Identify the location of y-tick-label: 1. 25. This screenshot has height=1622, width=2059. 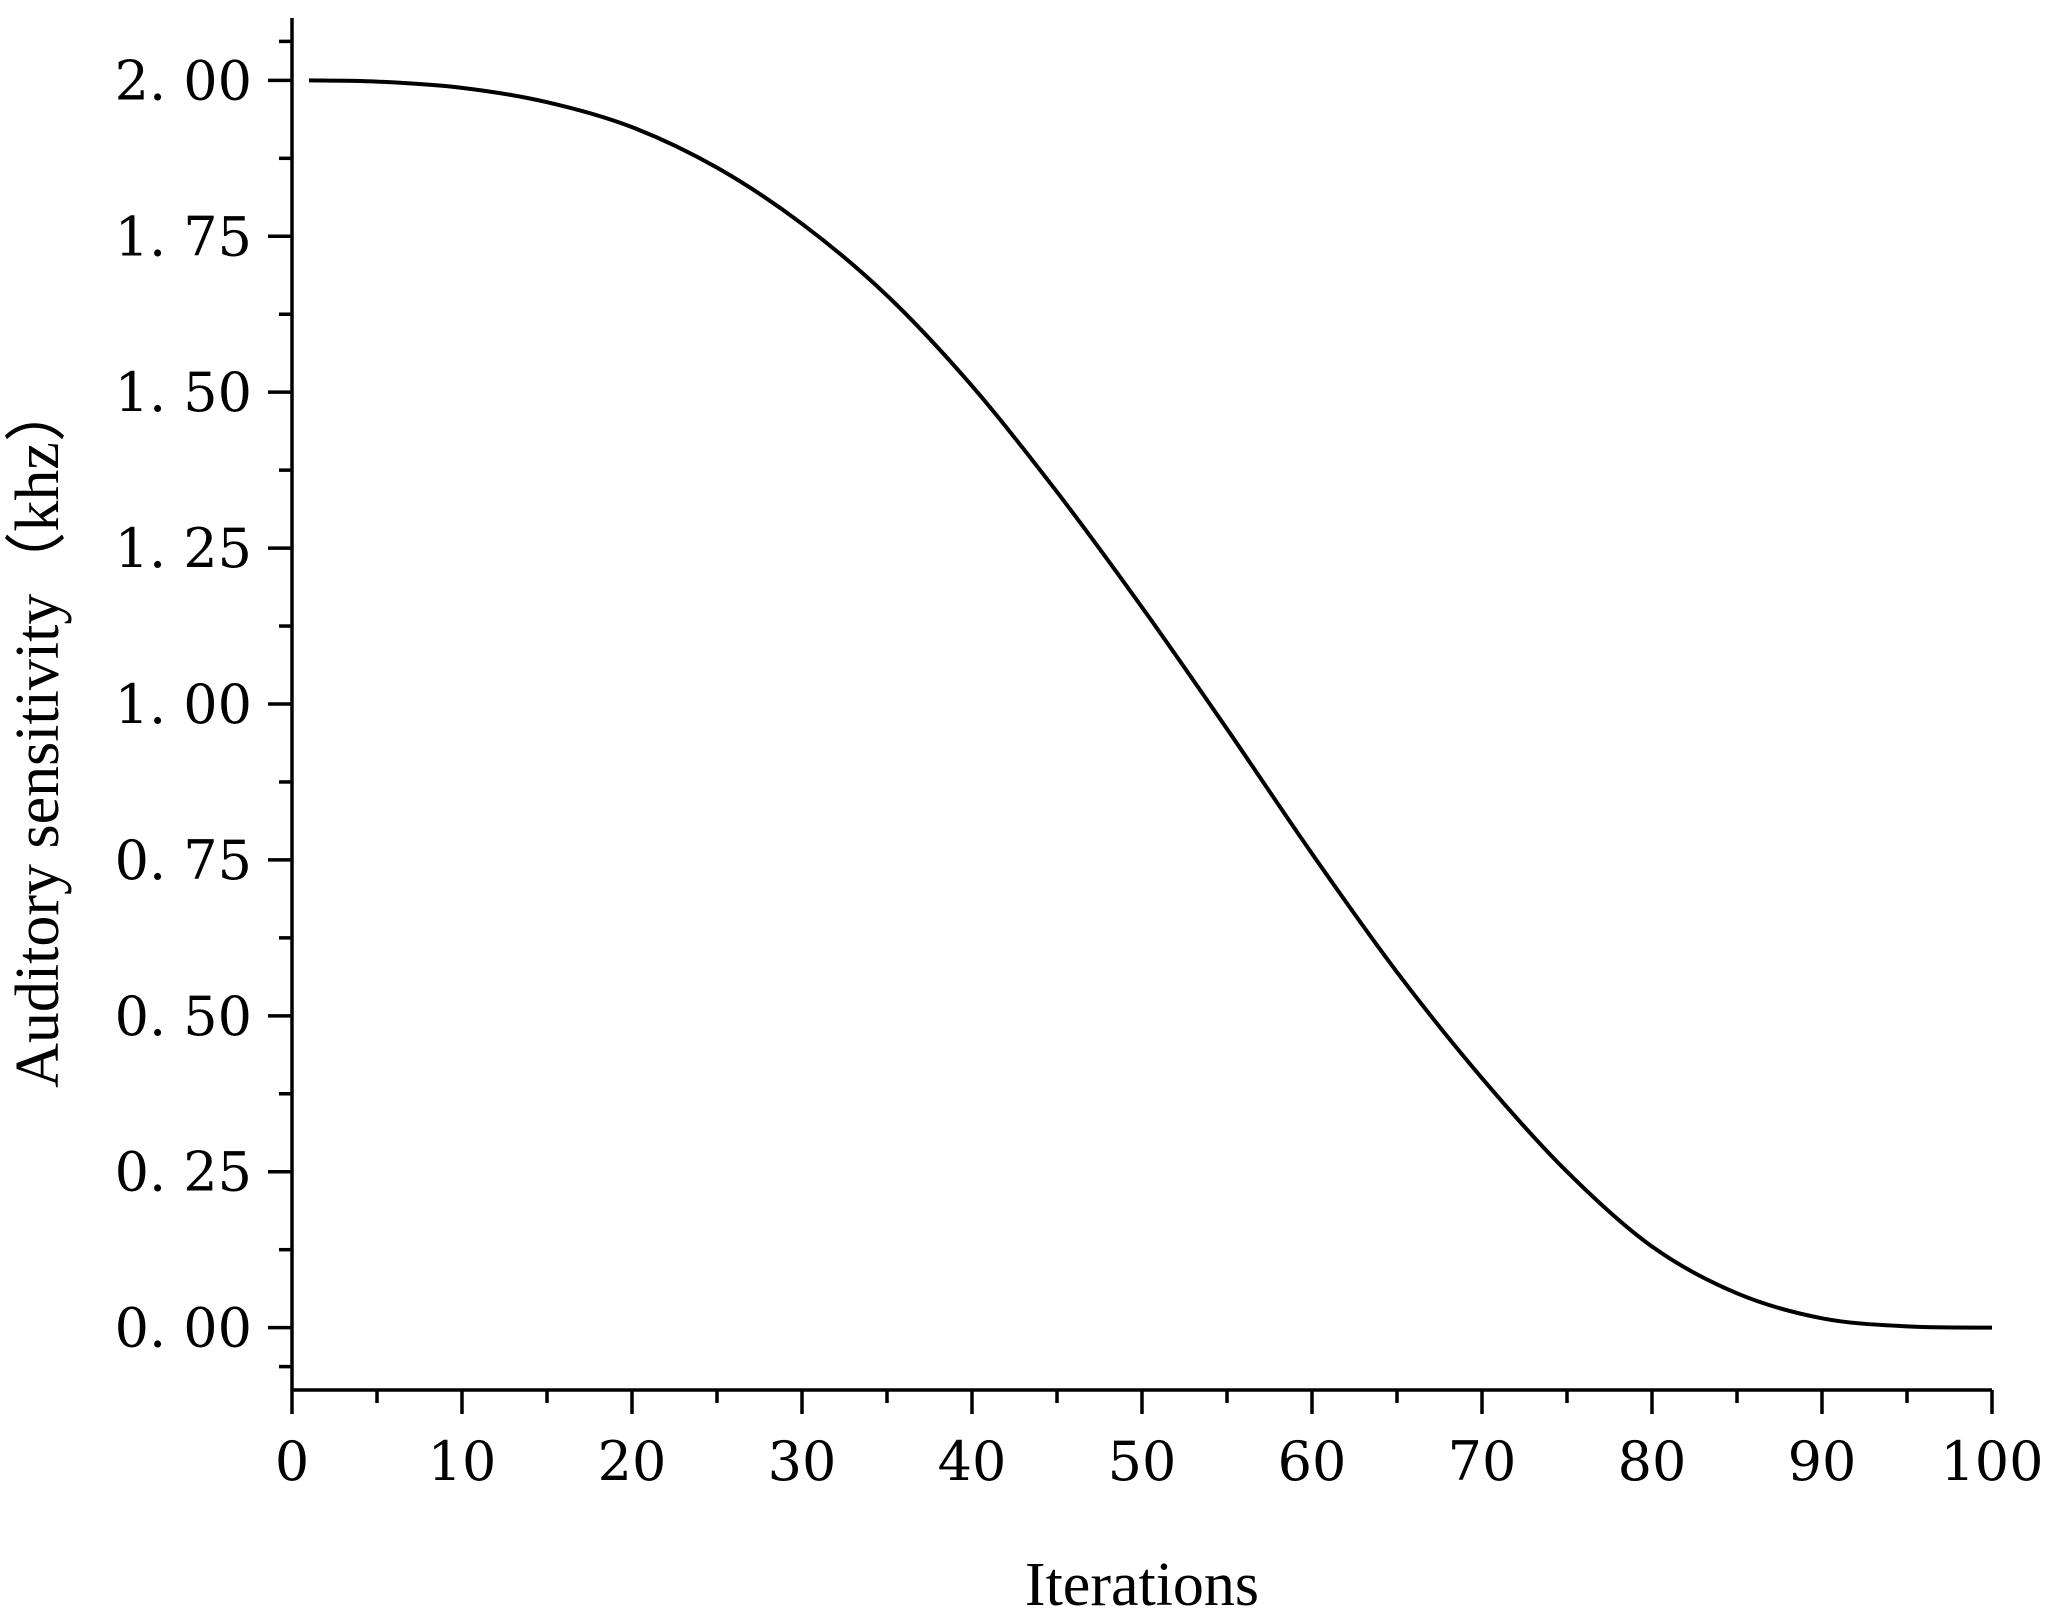
(183, 548).